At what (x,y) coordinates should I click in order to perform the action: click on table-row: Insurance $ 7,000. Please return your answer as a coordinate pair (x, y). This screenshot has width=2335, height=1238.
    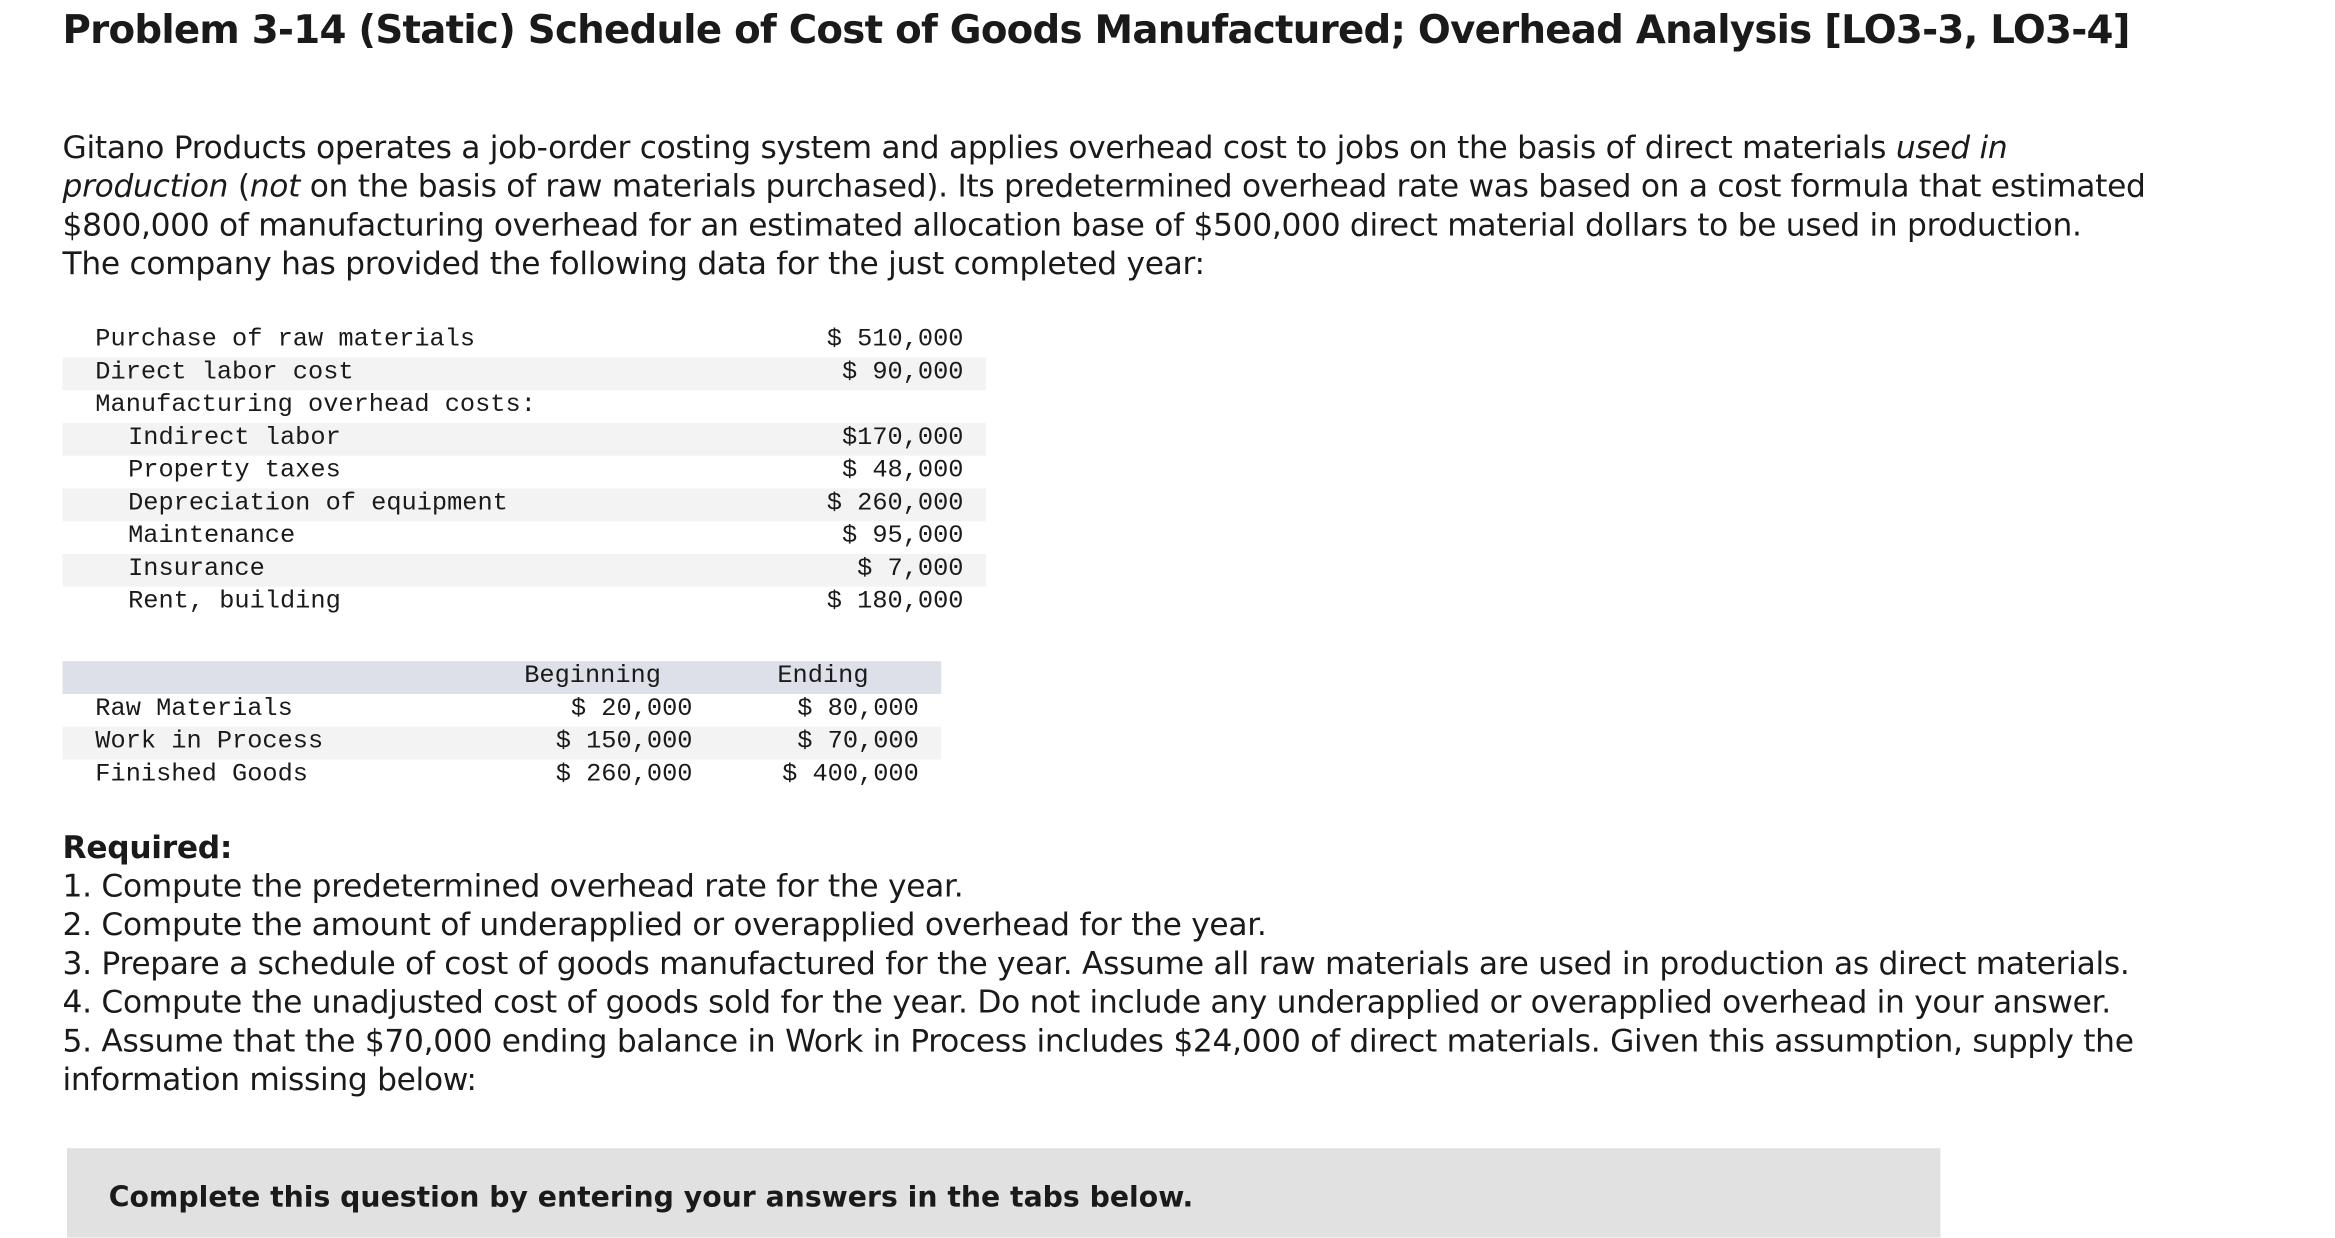
    Looking at the image, I should click on (524, 570).